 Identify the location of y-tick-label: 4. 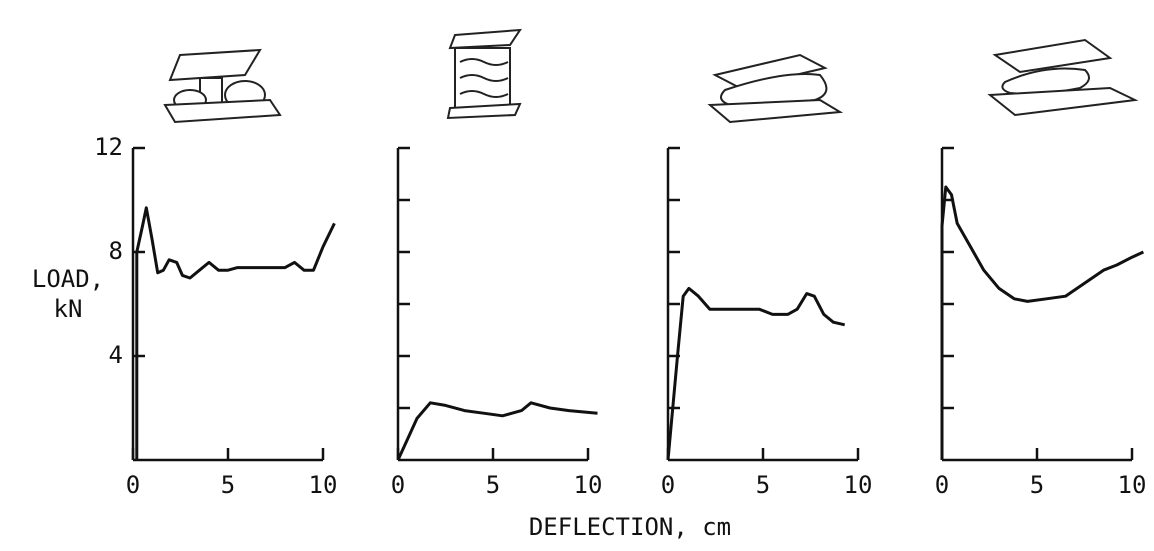
(116, 355).